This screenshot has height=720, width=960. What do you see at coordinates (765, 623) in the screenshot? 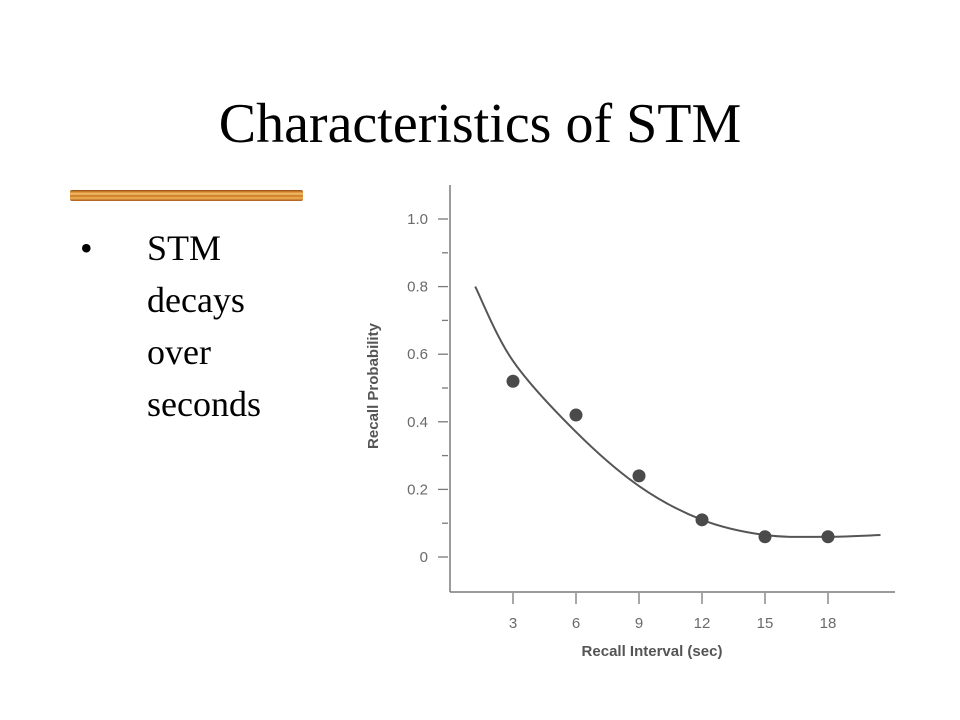
I see `x-tick-label: 15` at bounding box center [765, 623].